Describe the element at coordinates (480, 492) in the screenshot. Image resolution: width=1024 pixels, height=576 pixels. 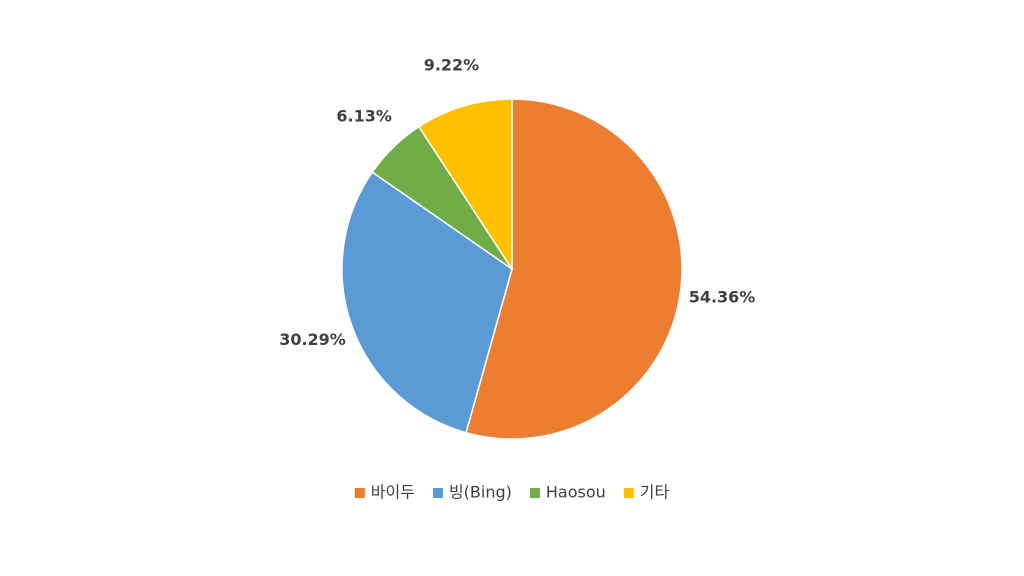
I see `legend-label: 빙(Bing)` at that location.